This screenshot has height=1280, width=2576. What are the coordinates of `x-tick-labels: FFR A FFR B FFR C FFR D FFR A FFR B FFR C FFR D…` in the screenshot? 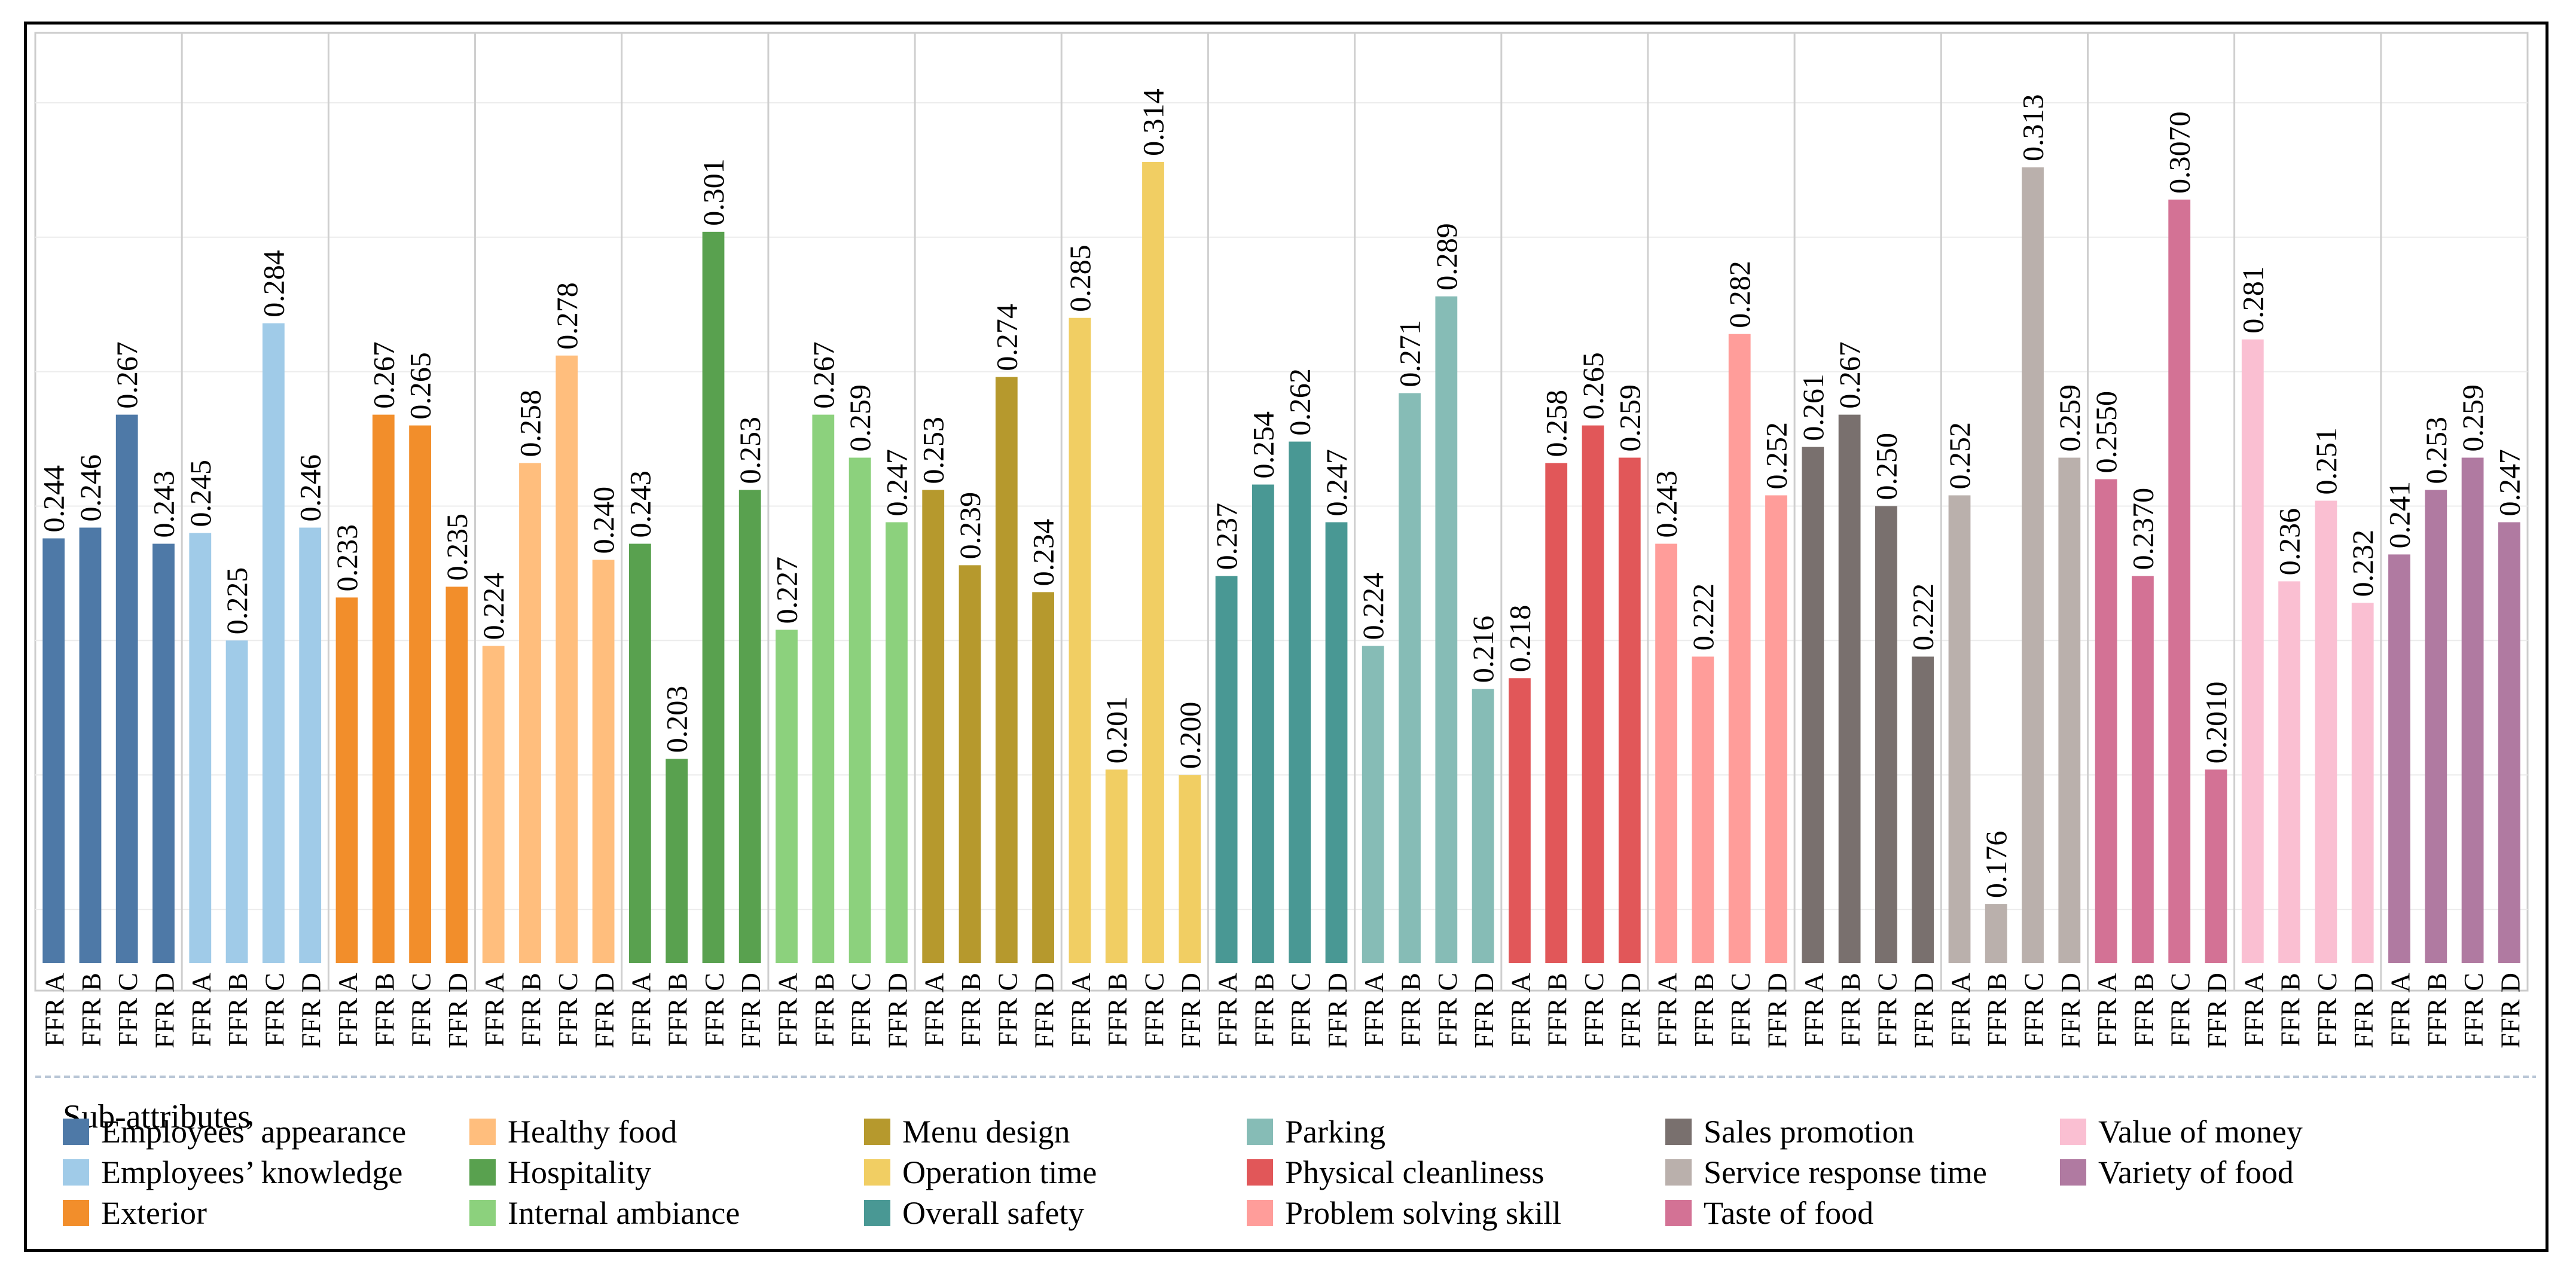 It's located at (1282, 1011).